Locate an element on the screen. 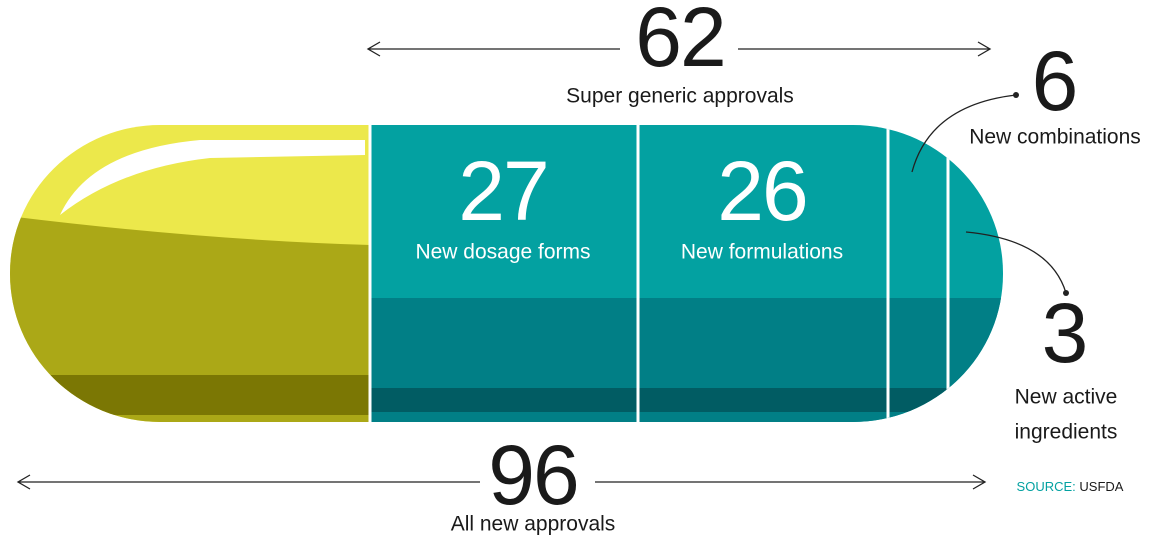 The width and height of the screenshot is (1163, 539). source-value: USFDA is located at coordinates (1101, 486).